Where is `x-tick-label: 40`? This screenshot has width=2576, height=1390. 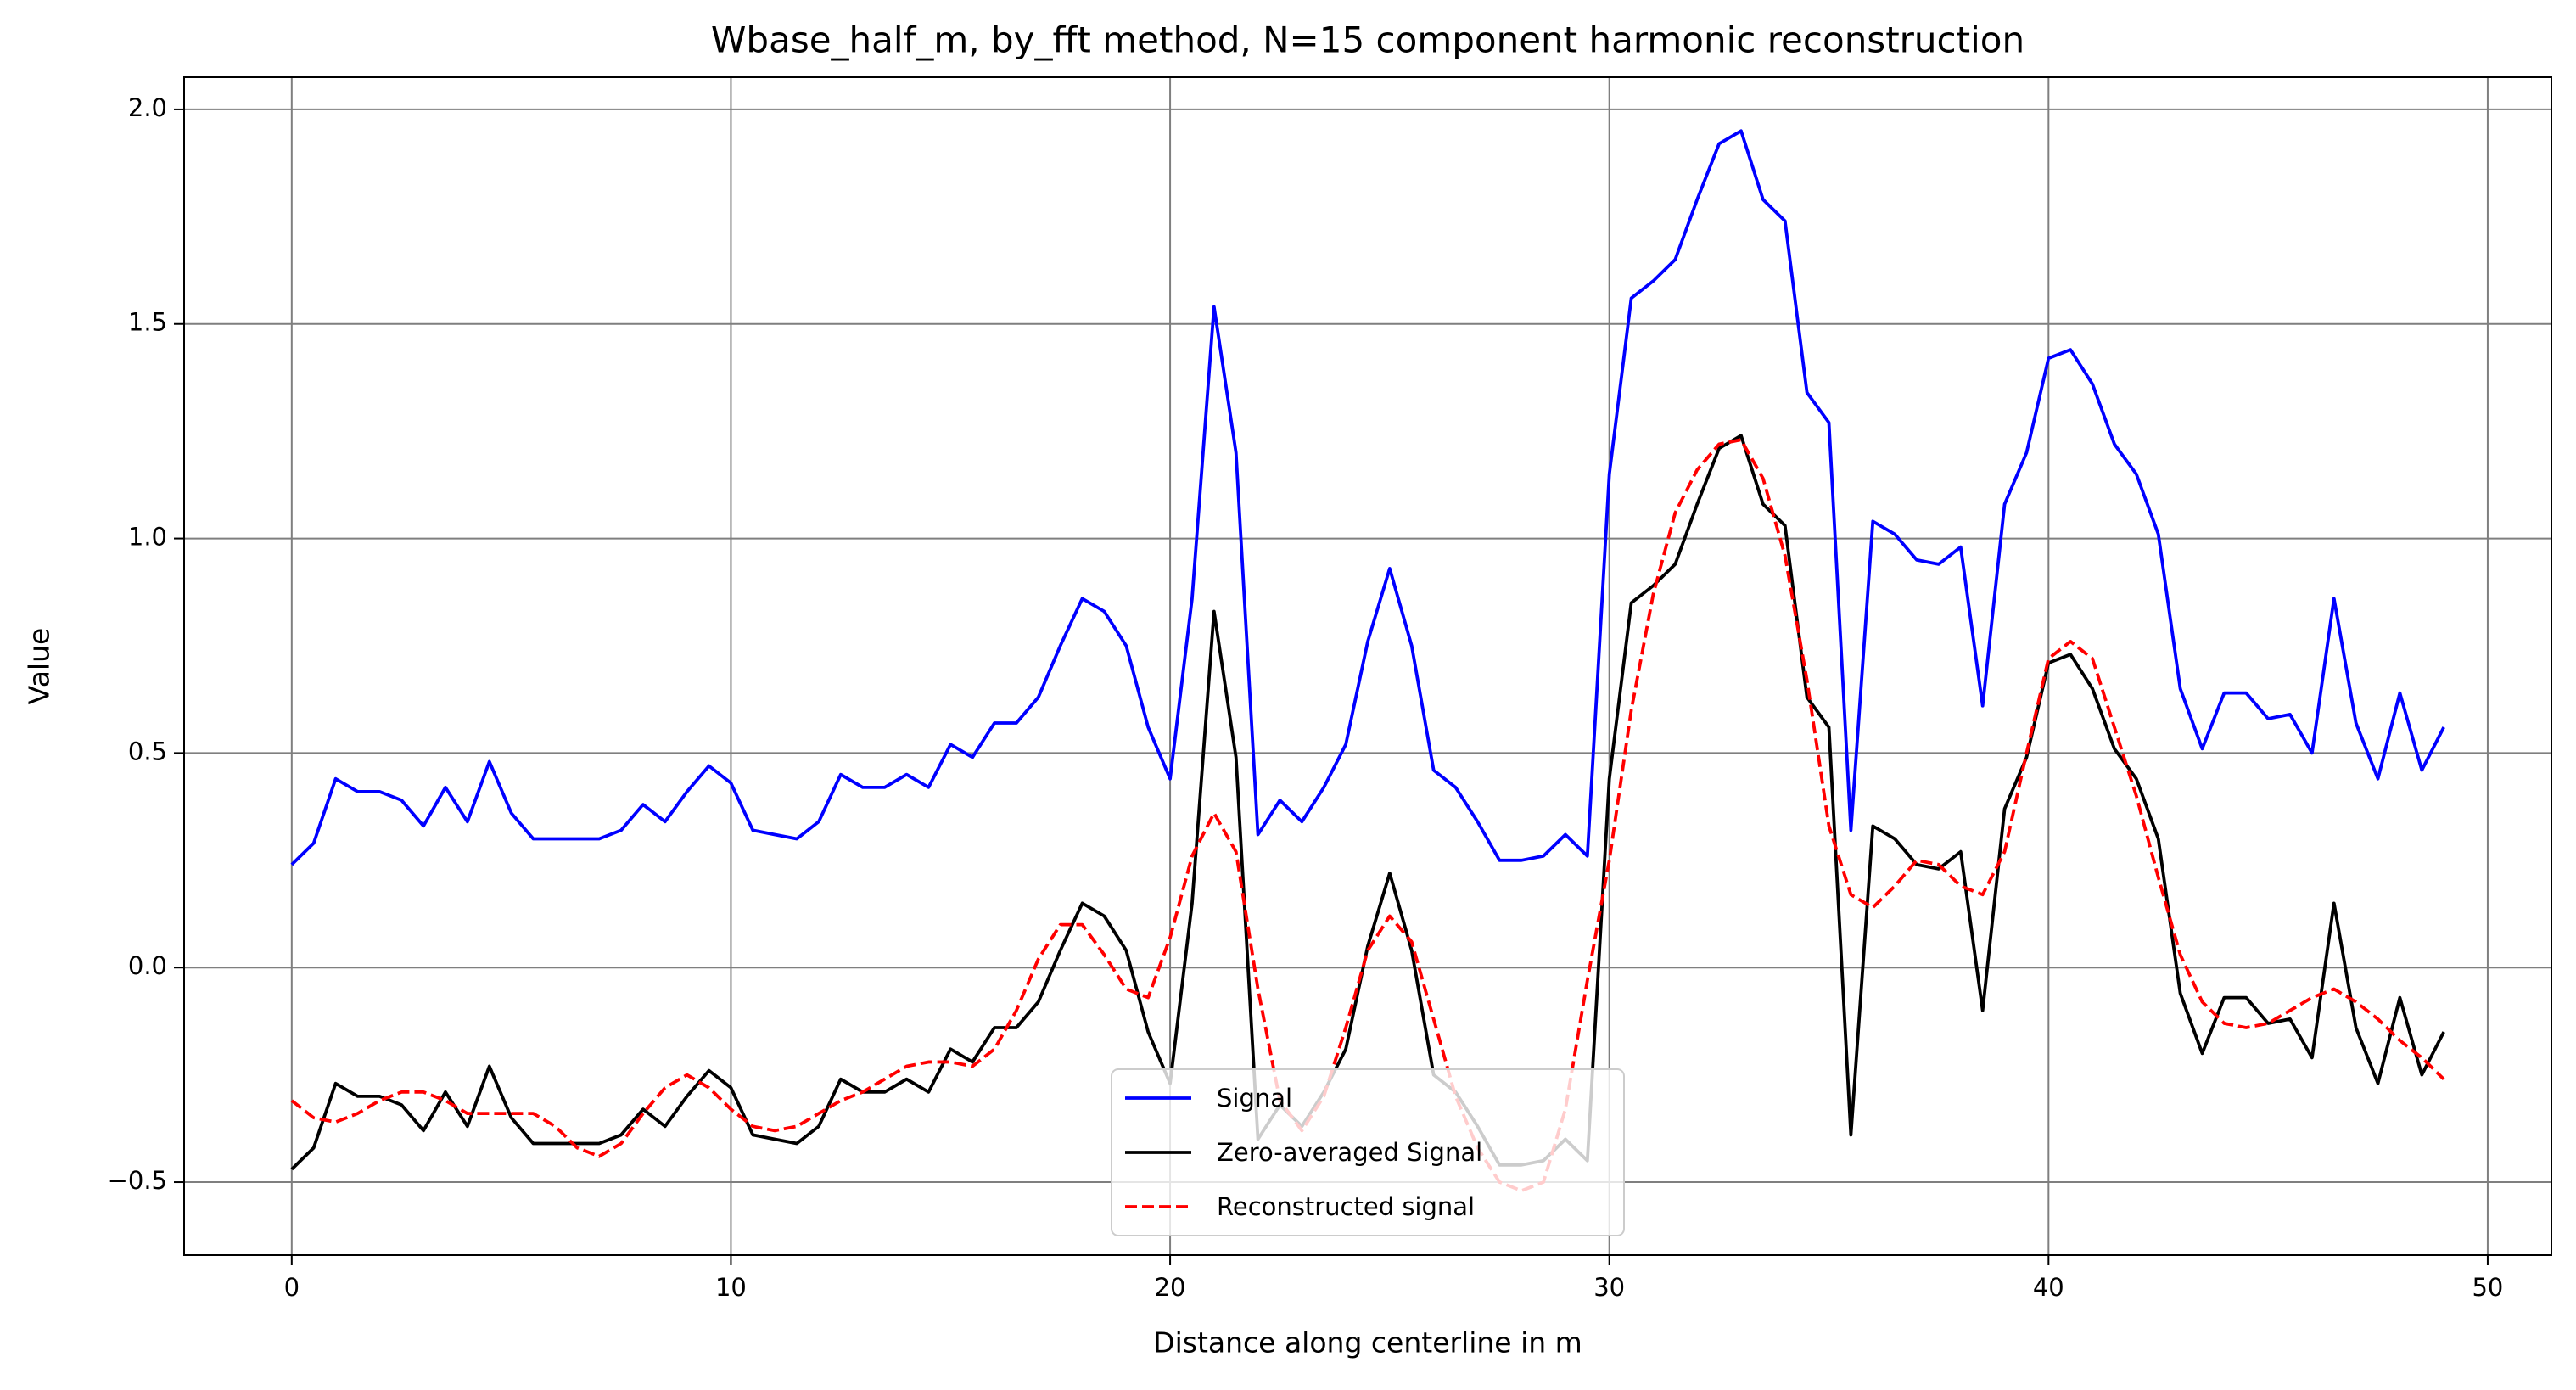
x-tick-label: 40 is located at coordinates (2048, 1288).